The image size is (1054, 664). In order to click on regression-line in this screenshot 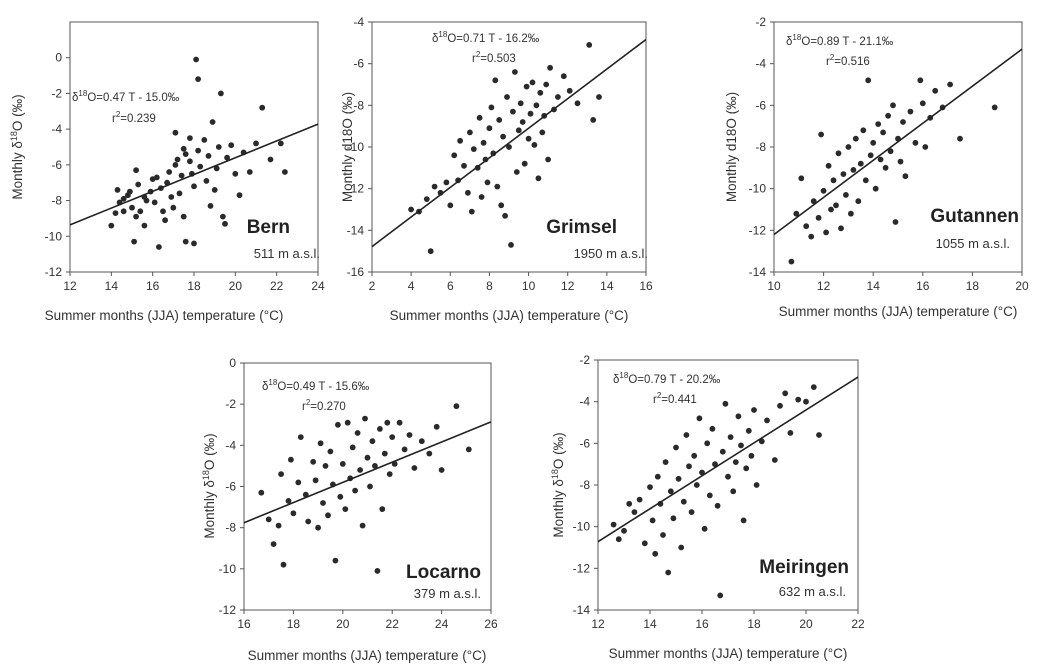, I will do `click(194, 174)`.